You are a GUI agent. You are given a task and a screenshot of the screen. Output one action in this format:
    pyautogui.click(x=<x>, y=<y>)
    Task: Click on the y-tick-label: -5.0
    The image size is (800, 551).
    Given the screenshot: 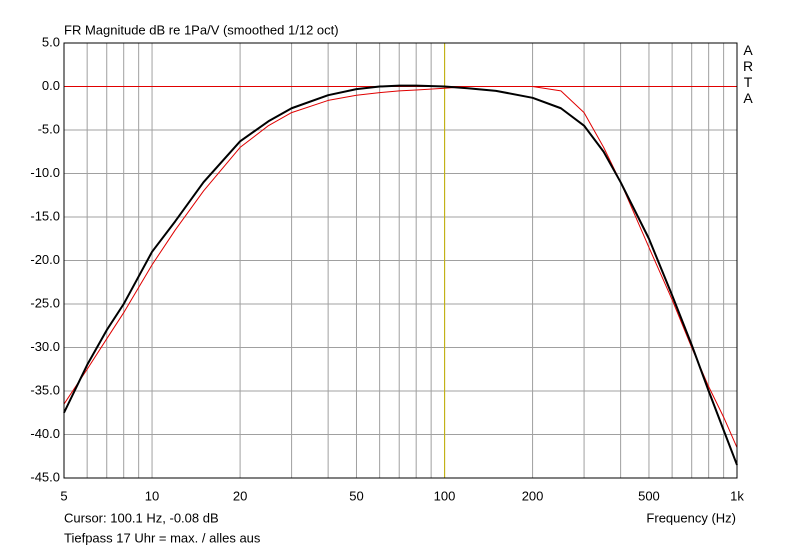 What is the action you would take?
    pyautogui.click(x=49, y=128)
    